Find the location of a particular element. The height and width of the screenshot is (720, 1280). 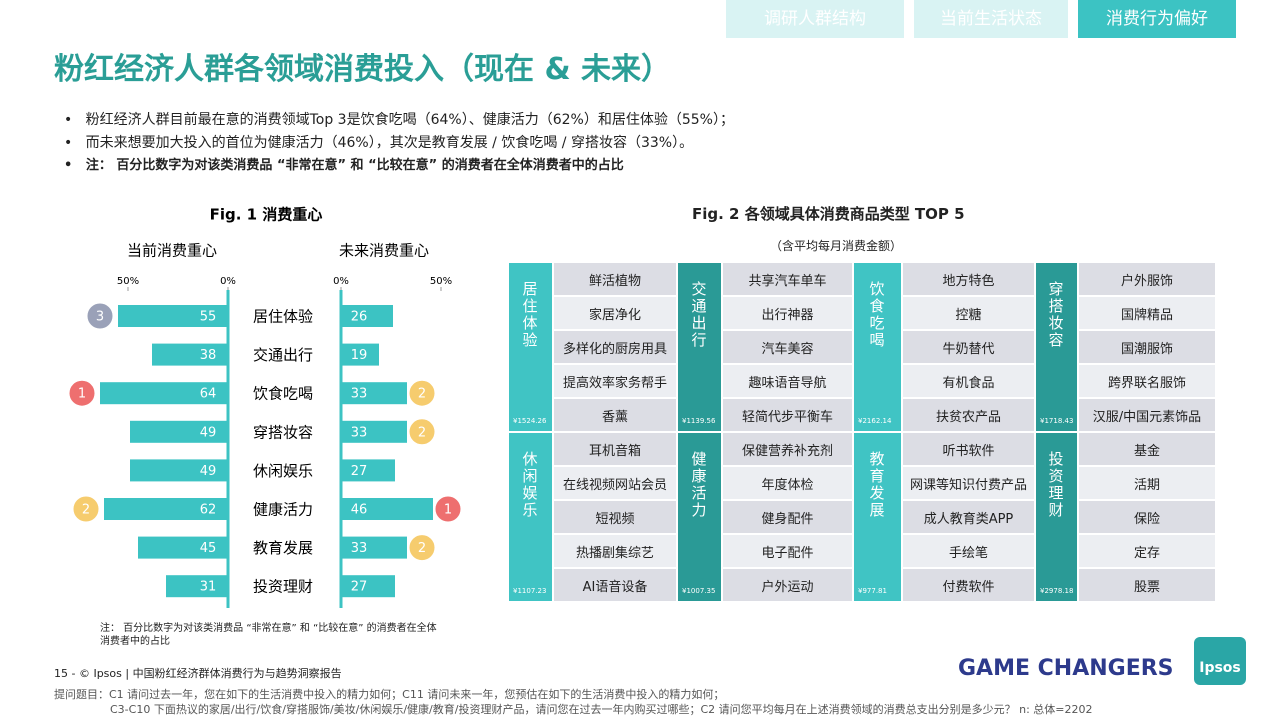

product-item: 多样化的厨房用具 is located at coordinates (615, 347).